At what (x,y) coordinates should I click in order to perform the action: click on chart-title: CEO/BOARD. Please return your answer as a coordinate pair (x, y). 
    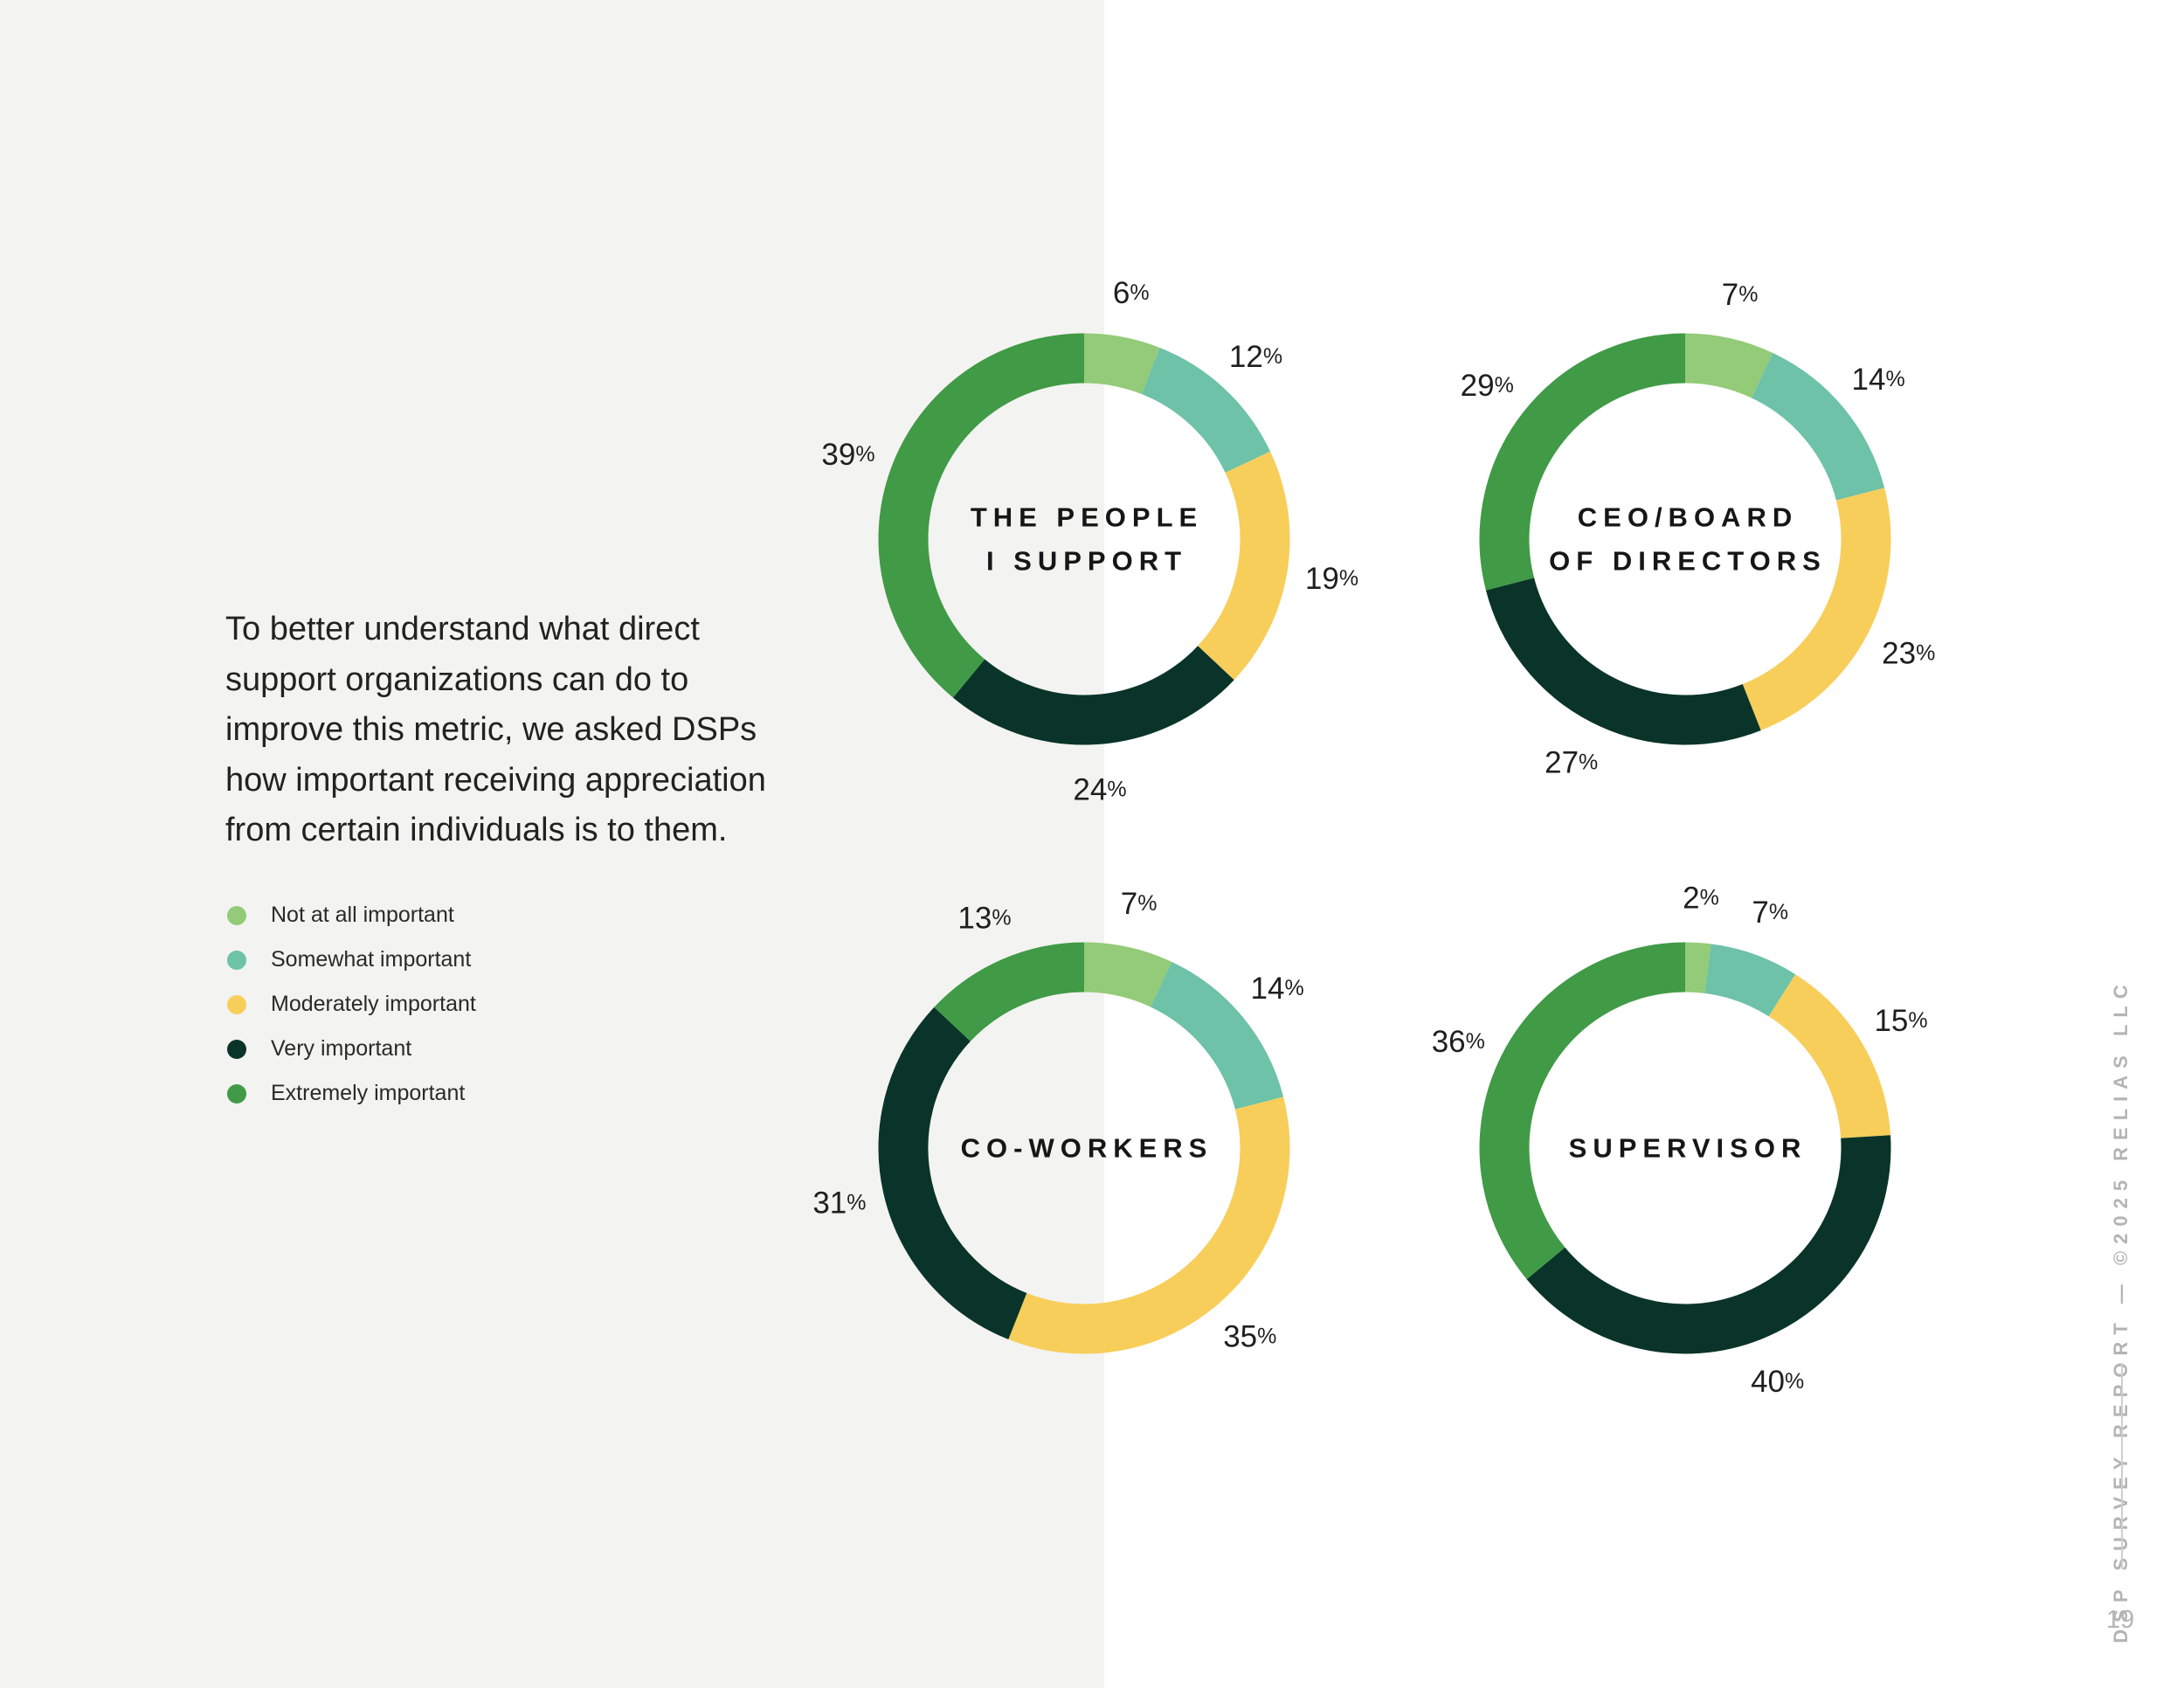
    Looking at the image, I should click on (1688, 517).